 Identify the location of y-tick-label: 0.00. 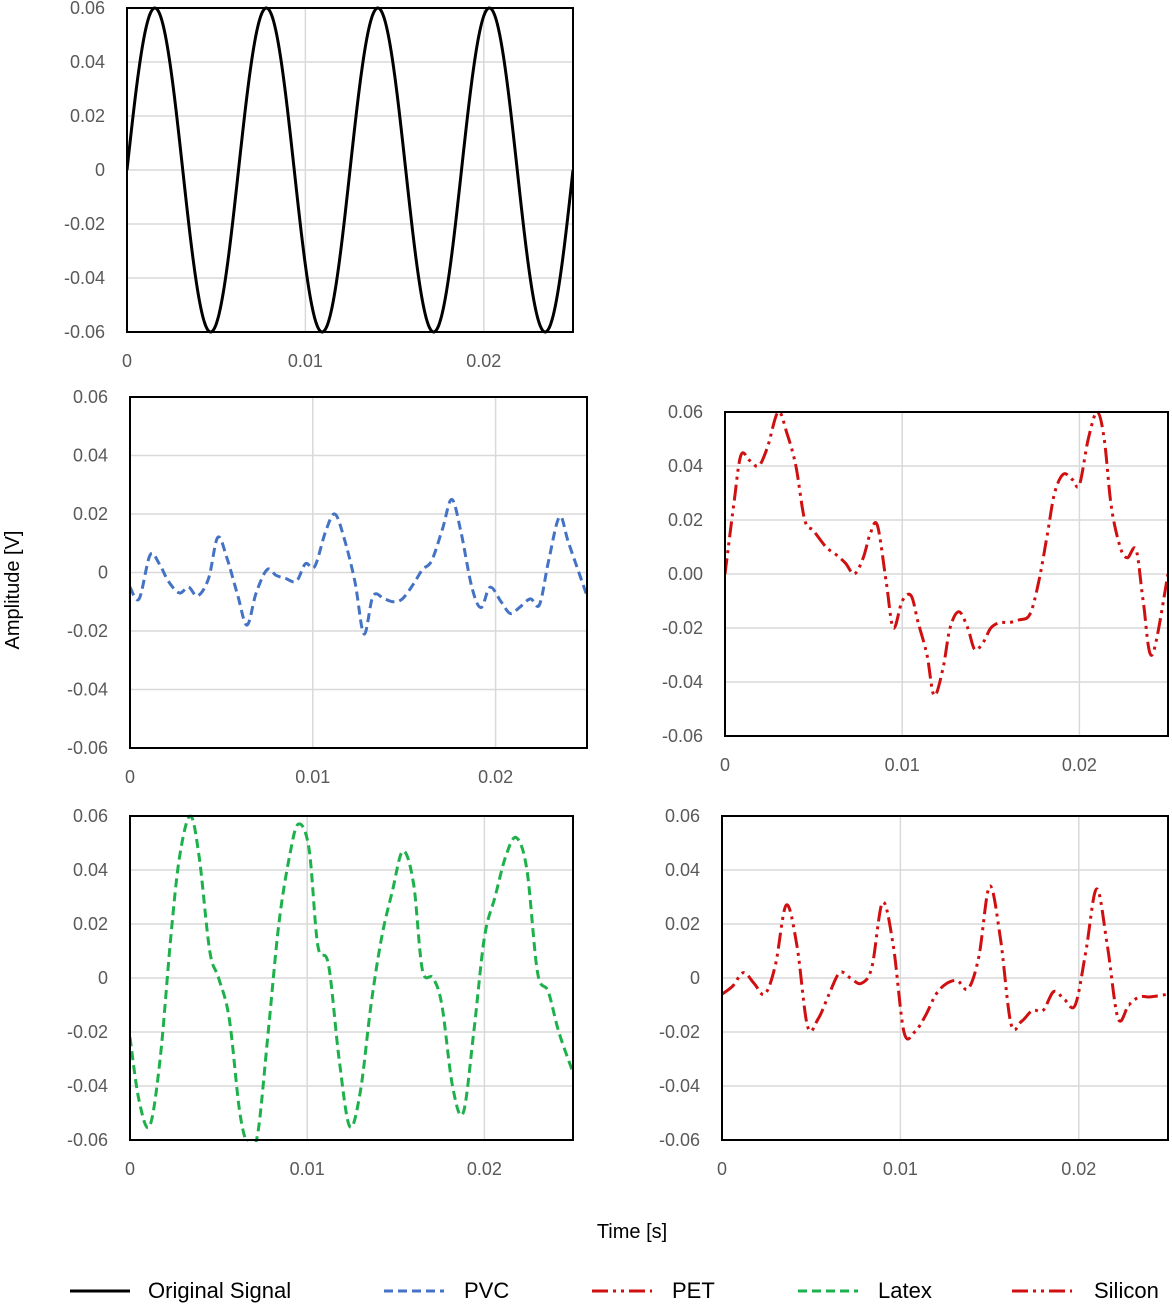
(685, 574).